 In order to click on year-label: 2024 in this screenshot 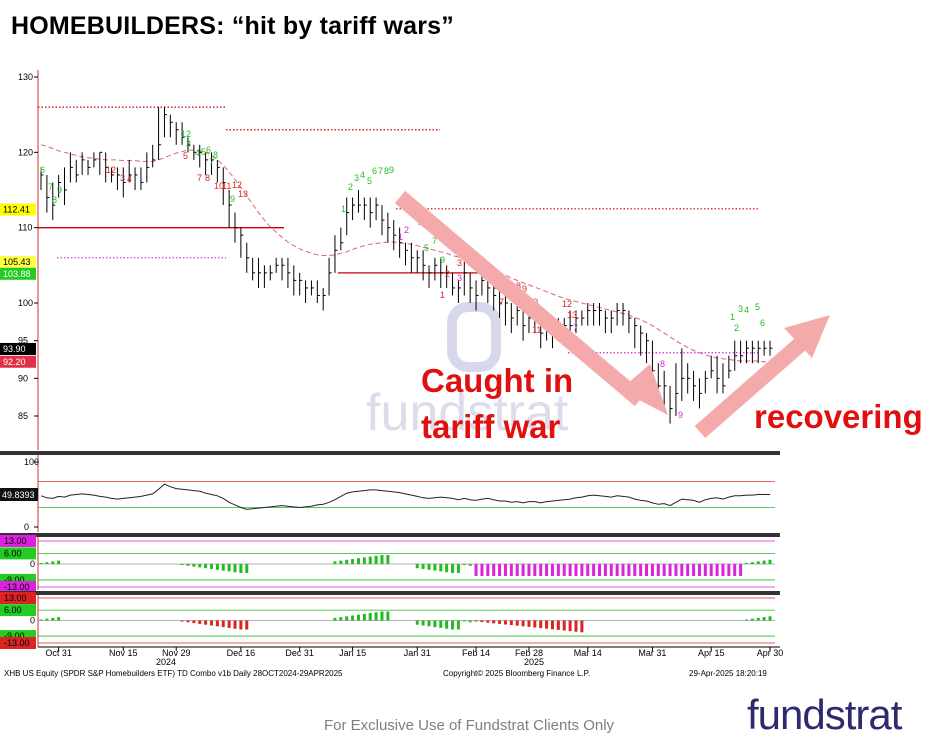, I will do `click(166, 662)`.